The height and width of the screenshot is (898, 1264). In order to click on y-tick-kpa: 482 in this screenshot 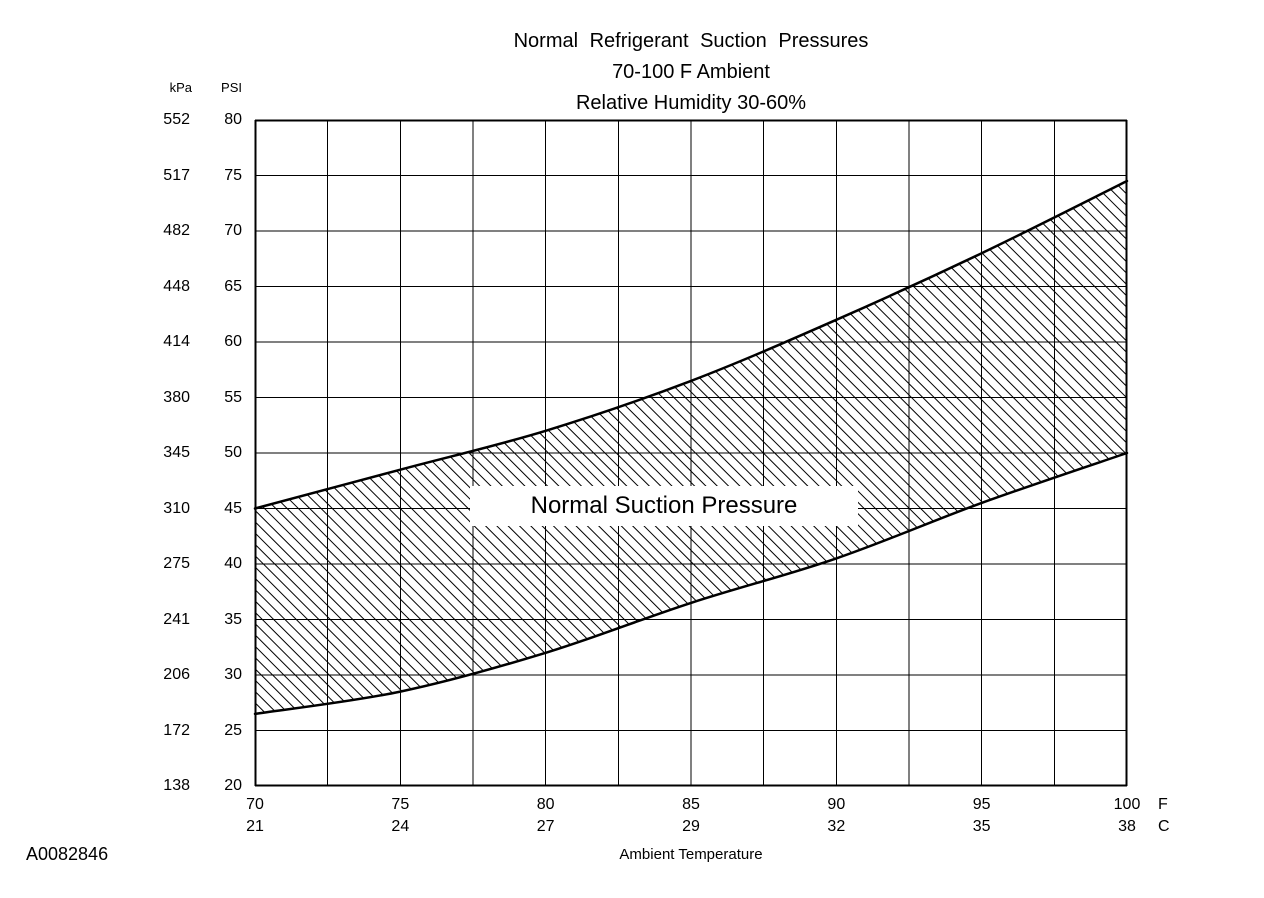, I will do `click(176, 230)`.